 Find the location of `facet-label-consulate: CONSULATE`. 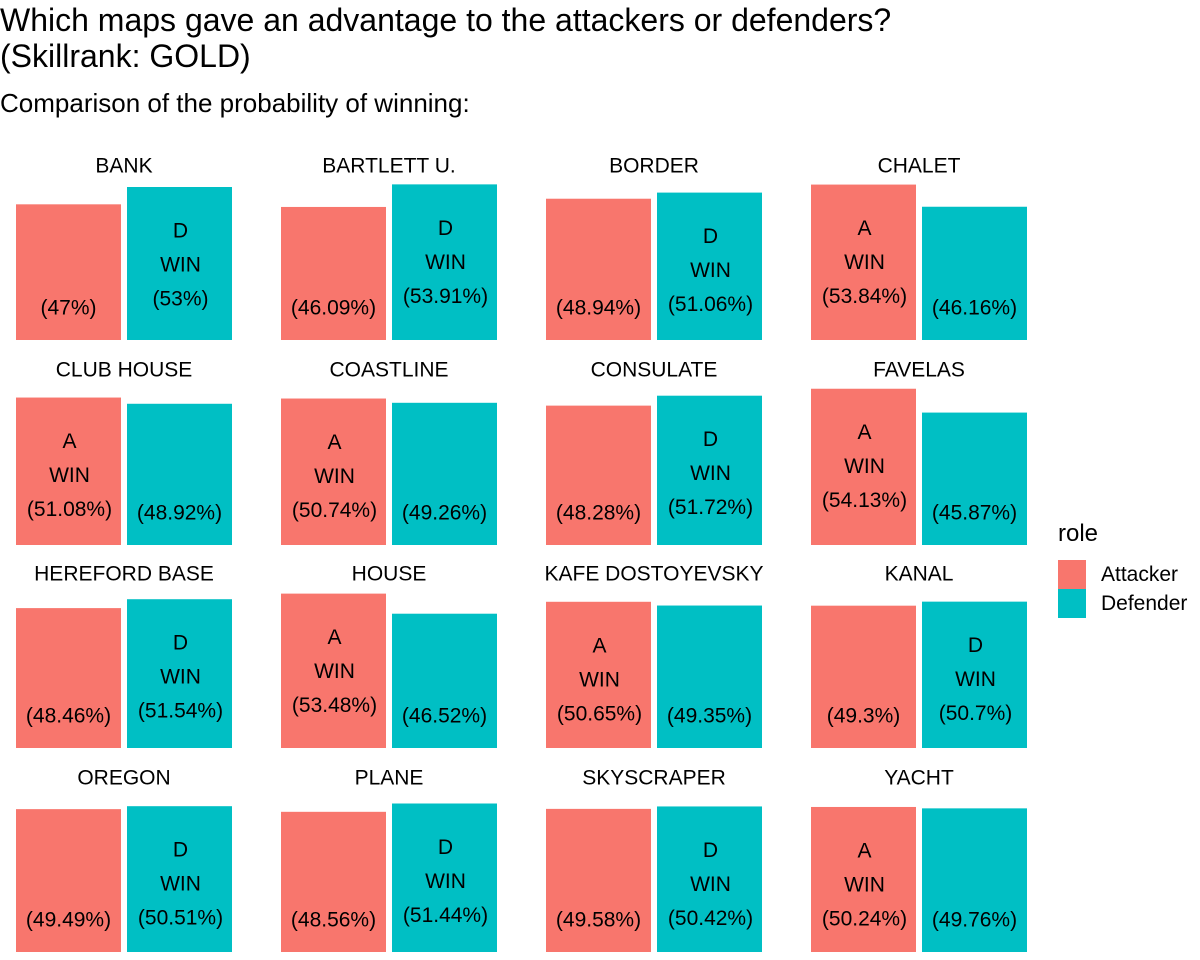

facet-label-consulate: CONSULATE is located at coordinates (654, 370).